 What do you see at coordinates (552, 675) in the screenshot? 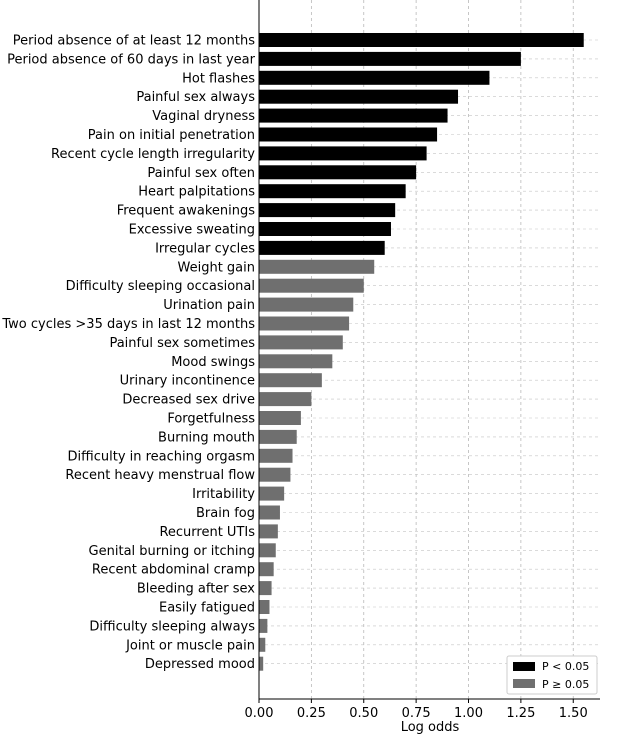
I see `legend: P < 0.05 P ≥ 0.05` at bounding box center [552, 675].